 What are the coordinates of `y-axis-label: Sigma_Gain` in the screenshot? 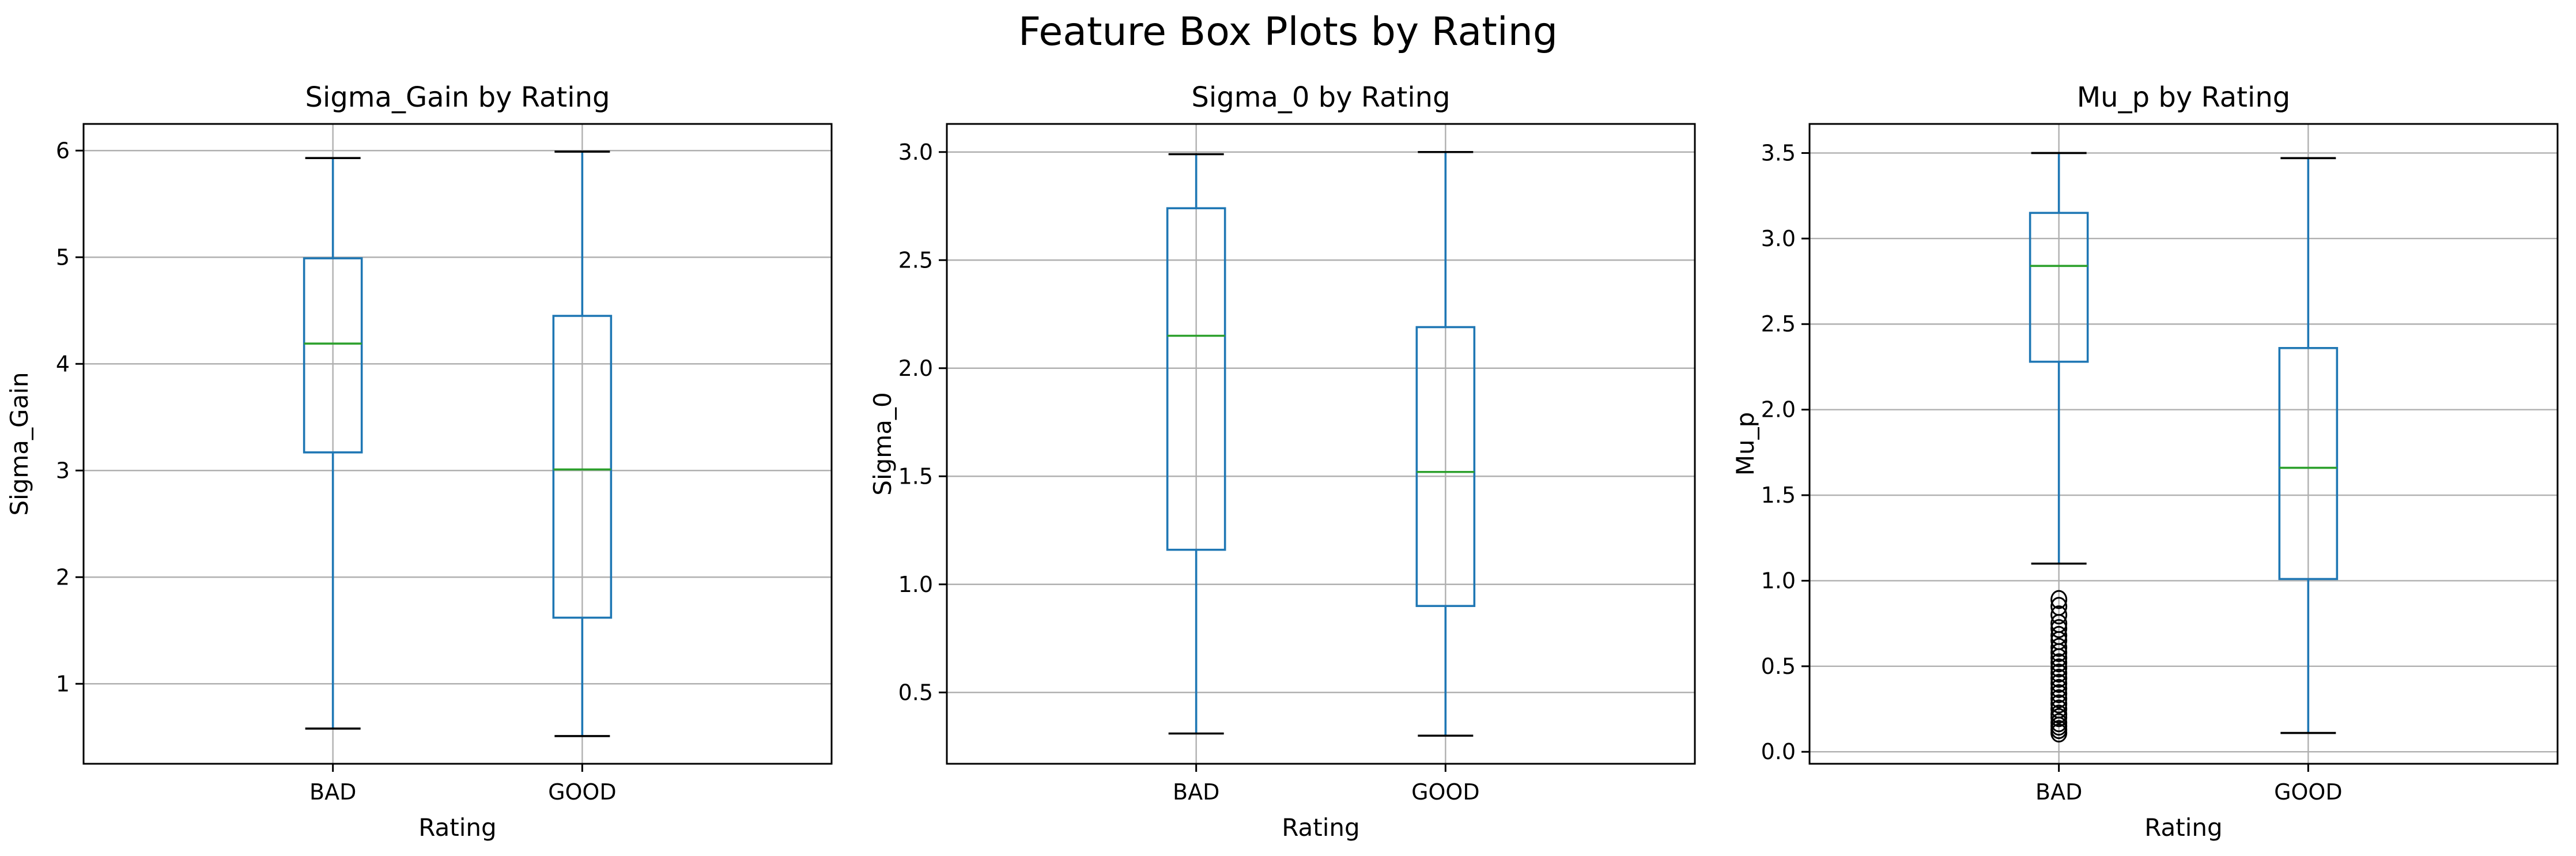 It's located at (19, 443).